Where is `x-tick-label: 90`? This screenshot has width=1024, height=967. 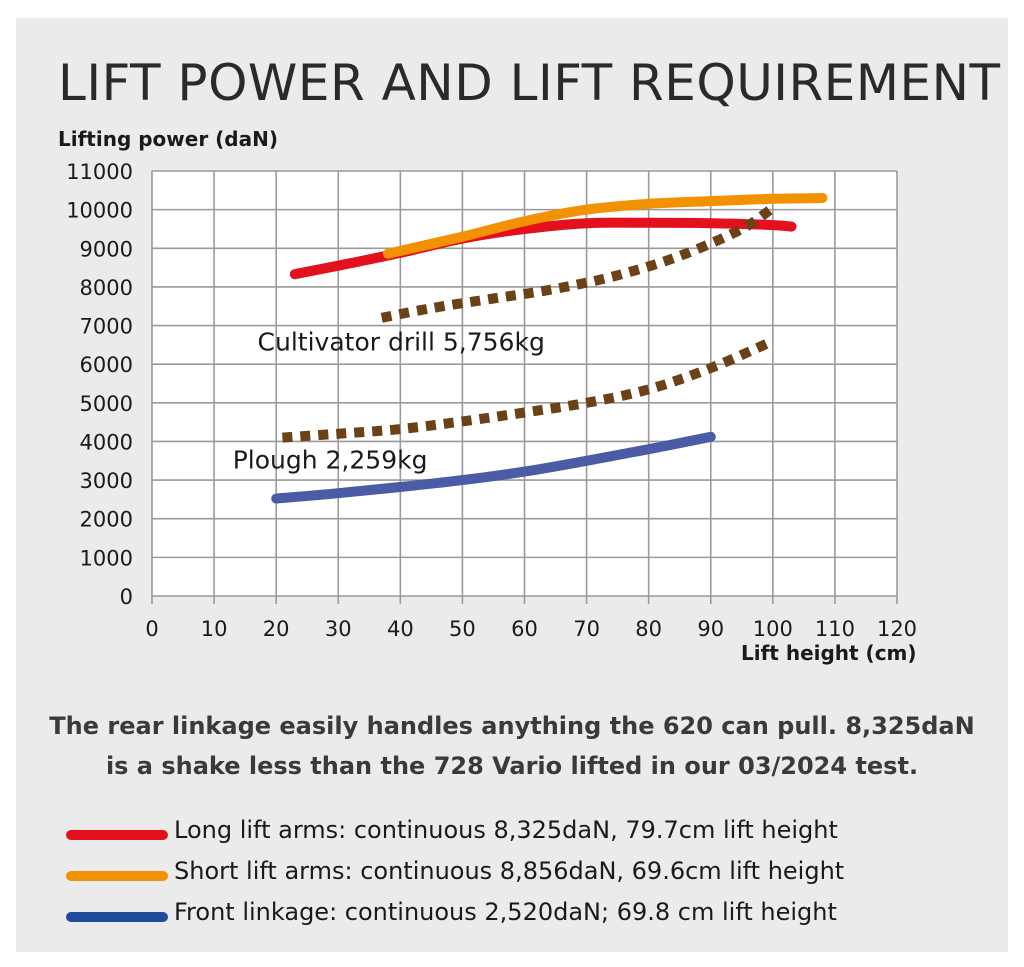 x-tick-label: 90 is located at coordinates (710, 629).